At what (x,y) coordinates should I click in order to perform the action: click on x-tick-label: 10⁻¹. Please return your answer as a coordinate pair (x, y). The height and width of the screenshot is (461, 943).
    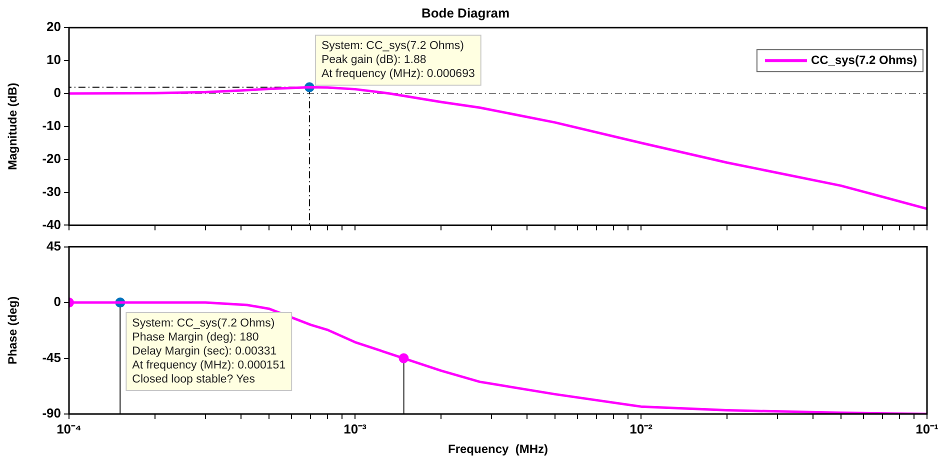
    Looking at the image, I should click on (927, 428).